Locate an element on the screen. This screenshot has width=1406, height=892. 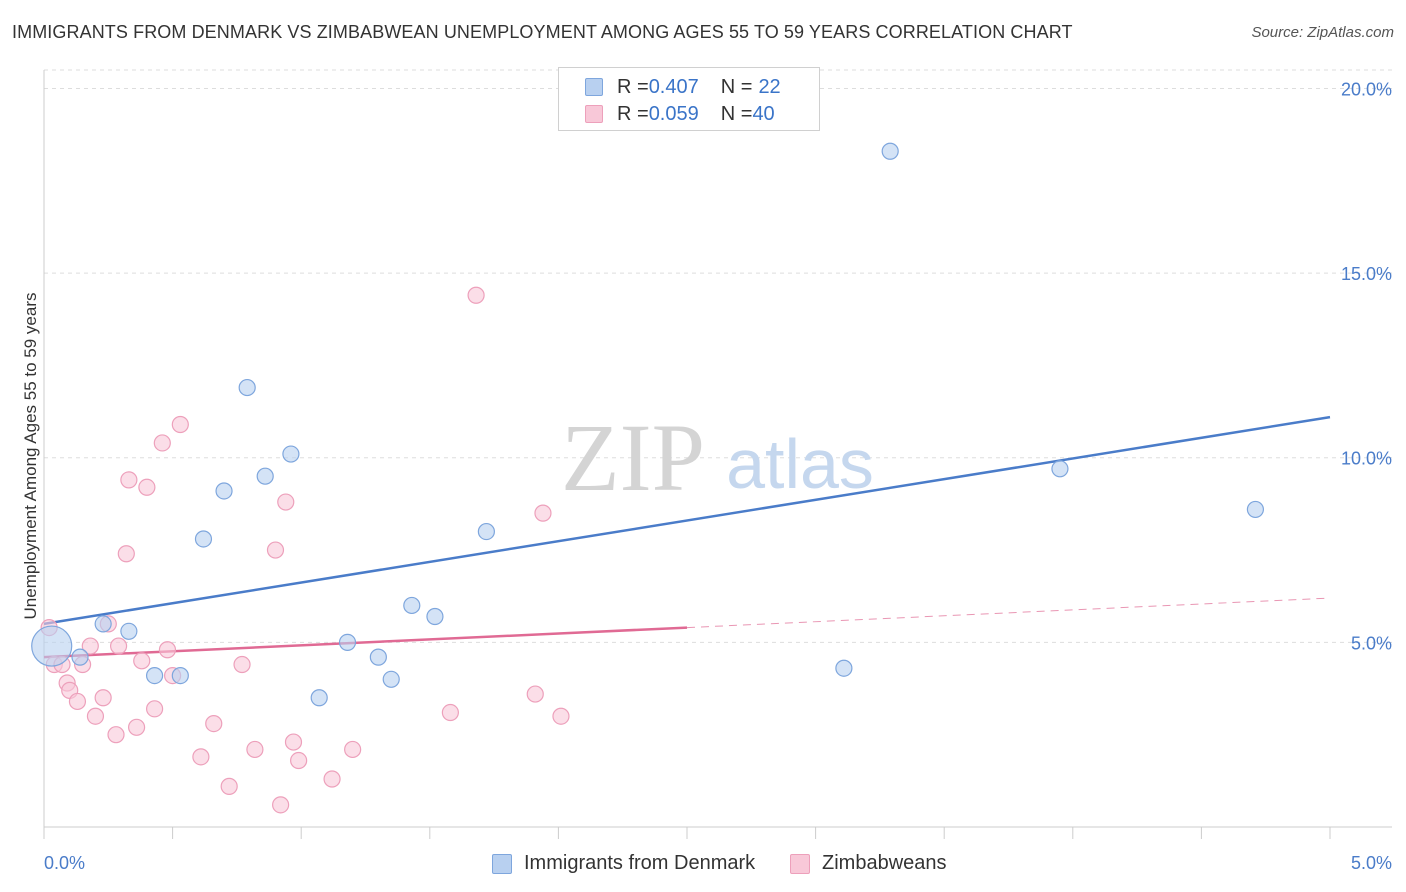
bottom-legend-swatch-zimbabwe is located at coordinates (800, 863).